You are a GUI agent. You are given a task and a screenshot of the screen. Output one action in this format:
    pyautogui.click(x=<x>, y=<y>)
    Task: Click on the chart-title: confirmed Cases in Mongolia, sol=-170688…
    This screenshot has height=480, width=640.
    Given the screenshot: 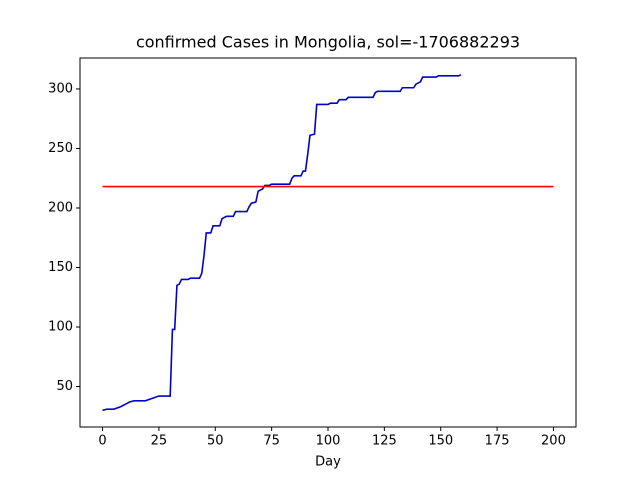 What is the action you would take?
    pyautogui.click(x=328, y=42)
    